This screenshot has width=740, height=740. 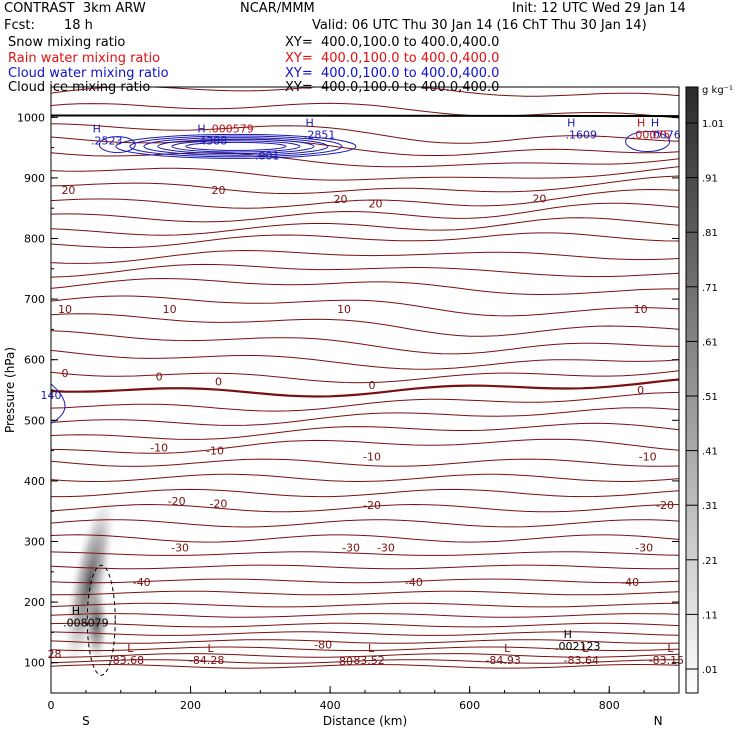 I want to click on field-rain-xy: XY= 400.0,100.0 to 400.0,400.0, so click(x=392, y=58).